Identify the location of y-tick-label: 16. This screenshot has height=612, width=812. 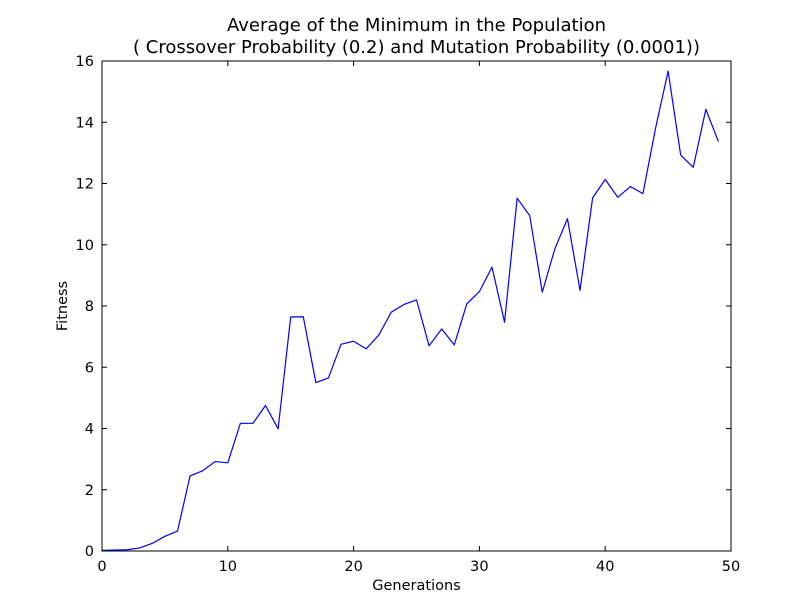
(85, 62).